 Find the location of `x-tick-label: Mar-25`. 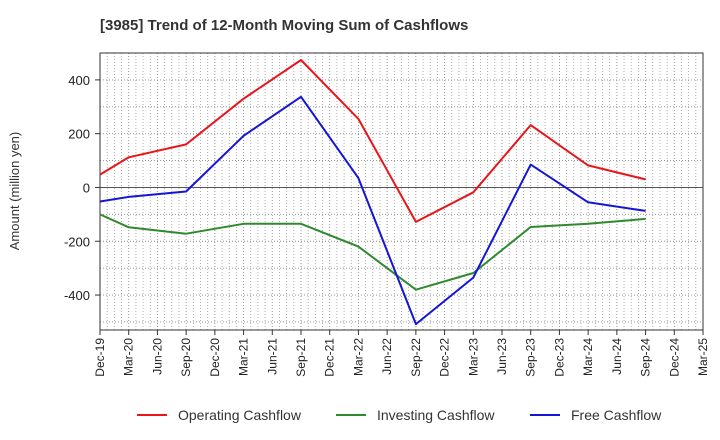

x-tick-label: Mar-25 is located at coordinates (703, 357).